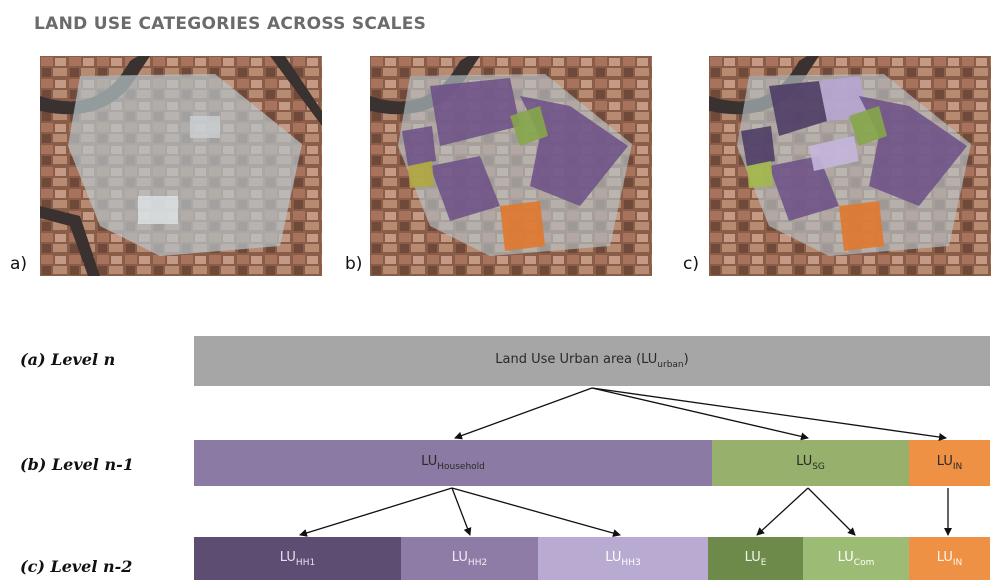 The height and width of the screenshot is (580, 993). What do you see at coordinates (782, 511) in the screenshot?
I see `arrow-sg-to-e` at bounding box center [782, 511].